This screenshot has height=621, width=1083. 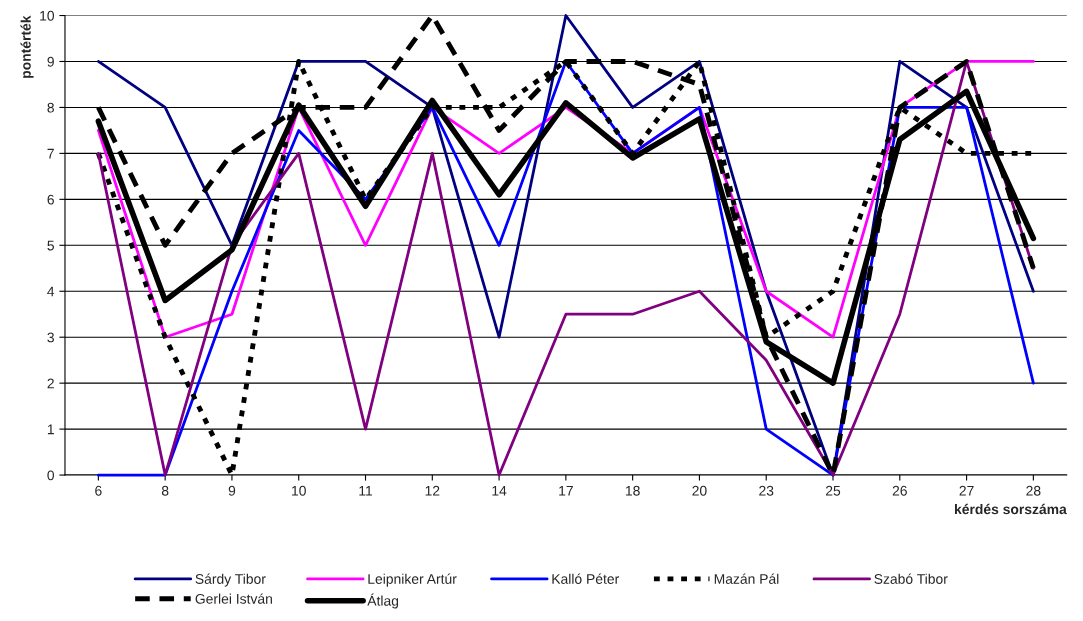 I want to click on y-tick-label: 2, so click(x=50, y=383).